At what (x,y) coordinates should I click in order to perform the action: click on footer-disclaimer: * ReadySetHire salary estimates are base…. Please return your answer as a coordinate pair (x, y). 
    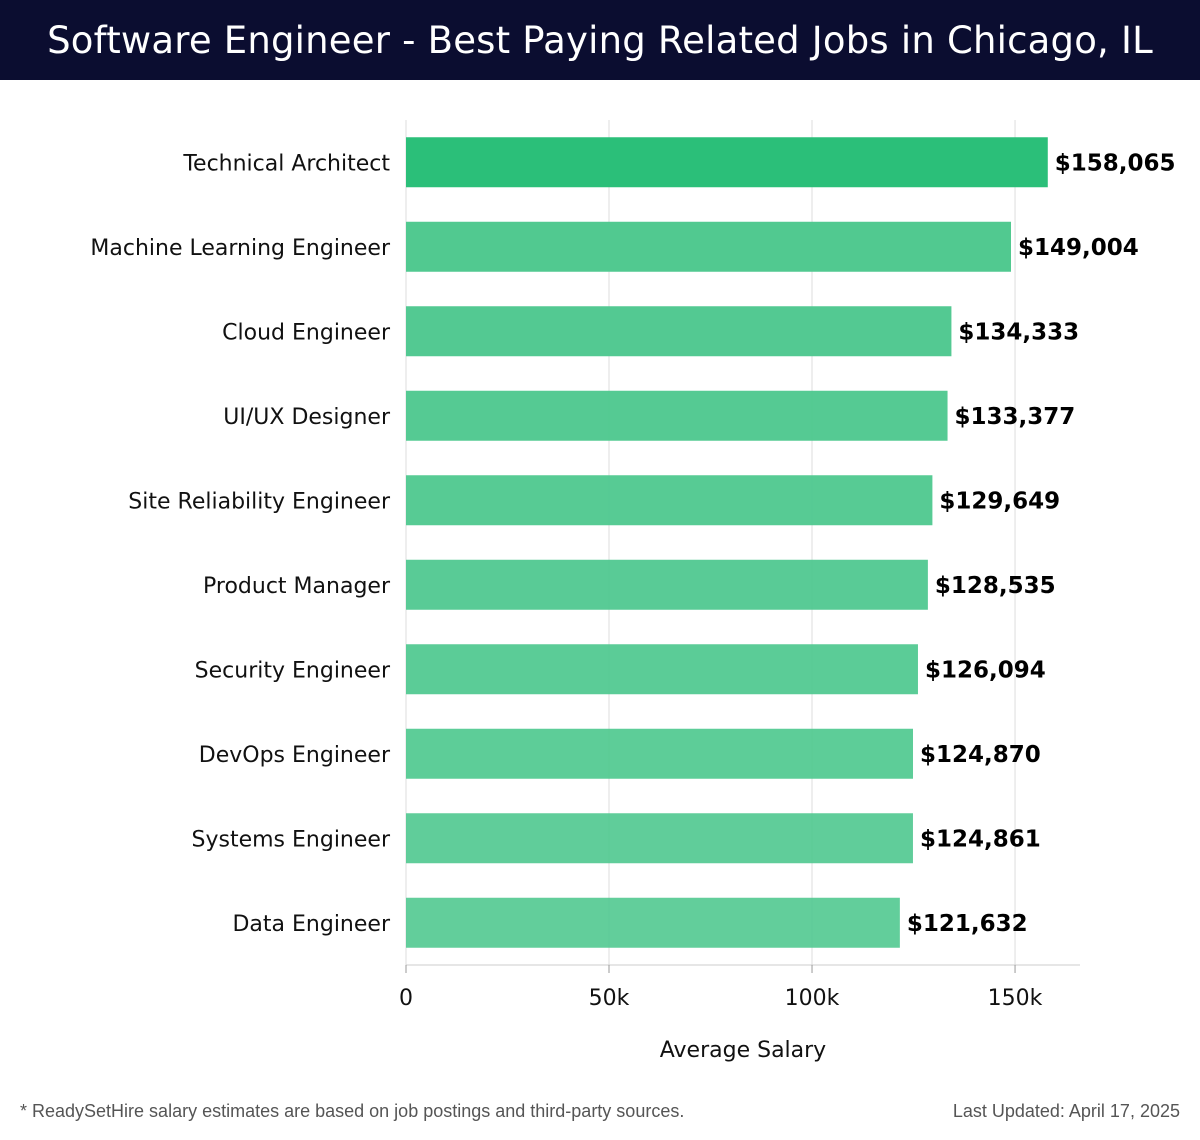
    Looking at the image, I should click on (352, 1111).